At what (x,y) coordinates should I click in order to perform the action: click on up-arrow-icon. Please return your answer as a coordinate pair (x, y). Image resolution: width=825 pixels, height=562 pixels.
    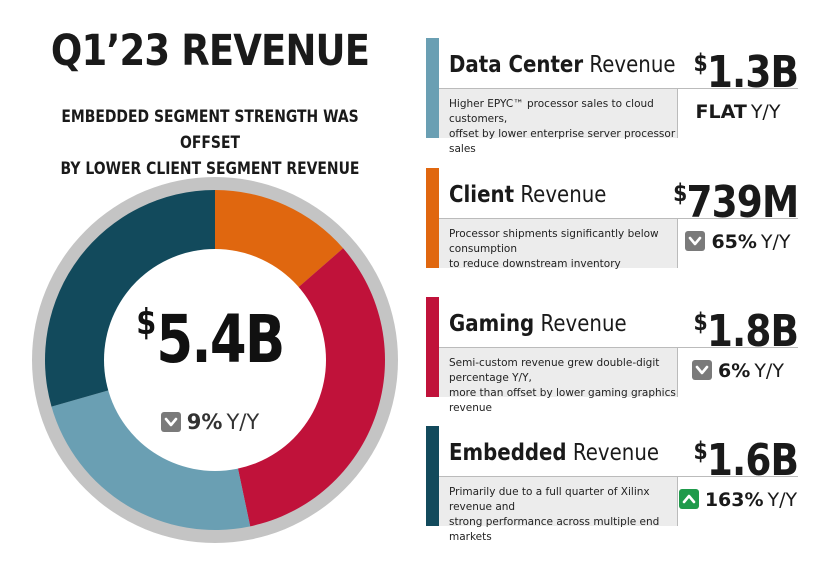
    Looking at the image, I should click on (688, 499).